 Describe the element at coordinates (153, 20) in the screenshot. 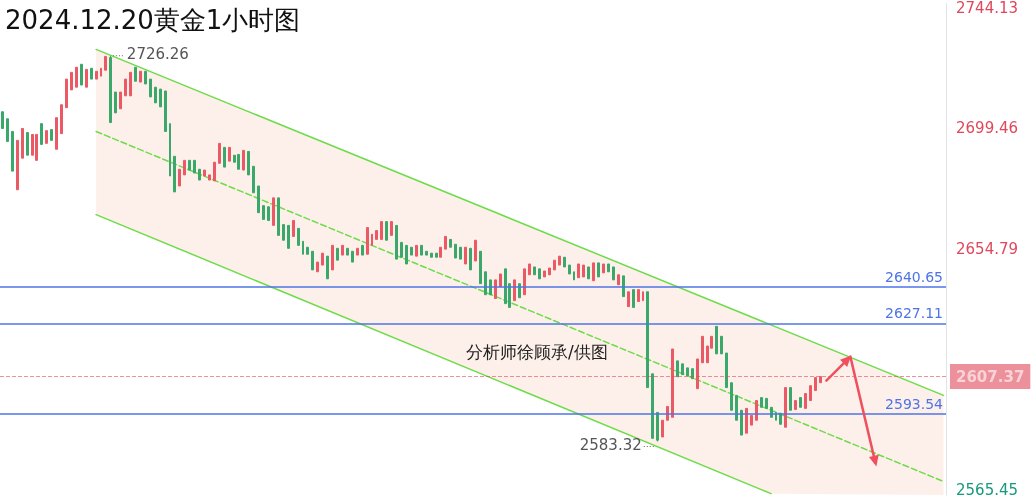

I see `chart-title: 2024.12.20黄金1小时图` at that location.